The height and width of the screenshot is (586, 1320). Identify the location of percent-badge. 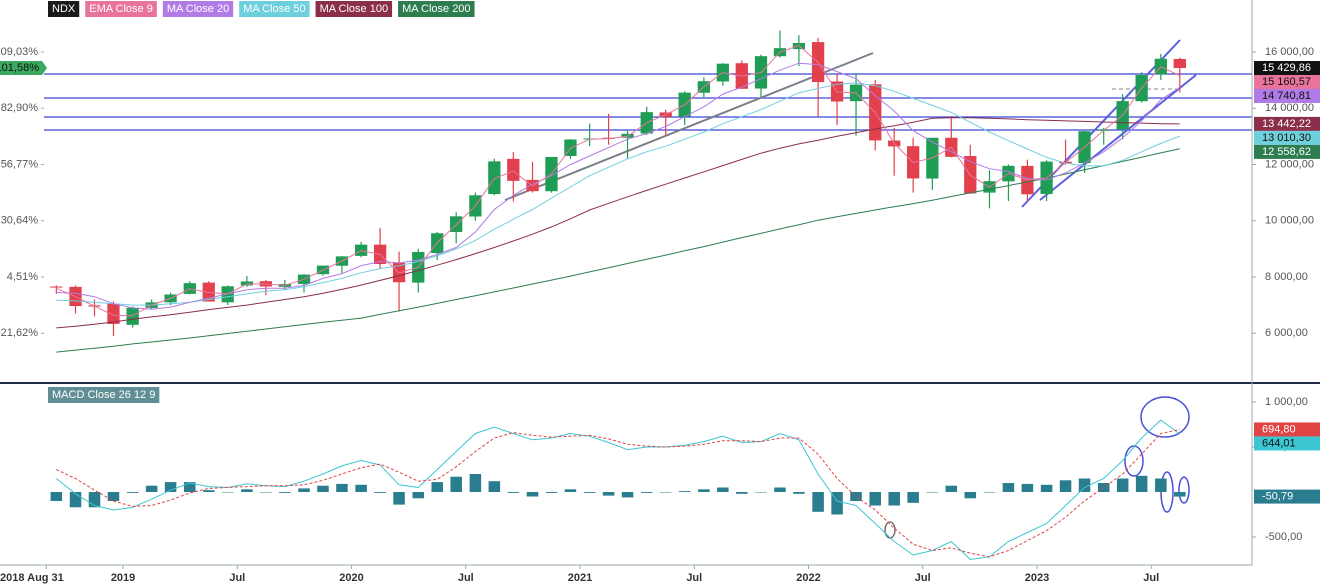
(21, 67).